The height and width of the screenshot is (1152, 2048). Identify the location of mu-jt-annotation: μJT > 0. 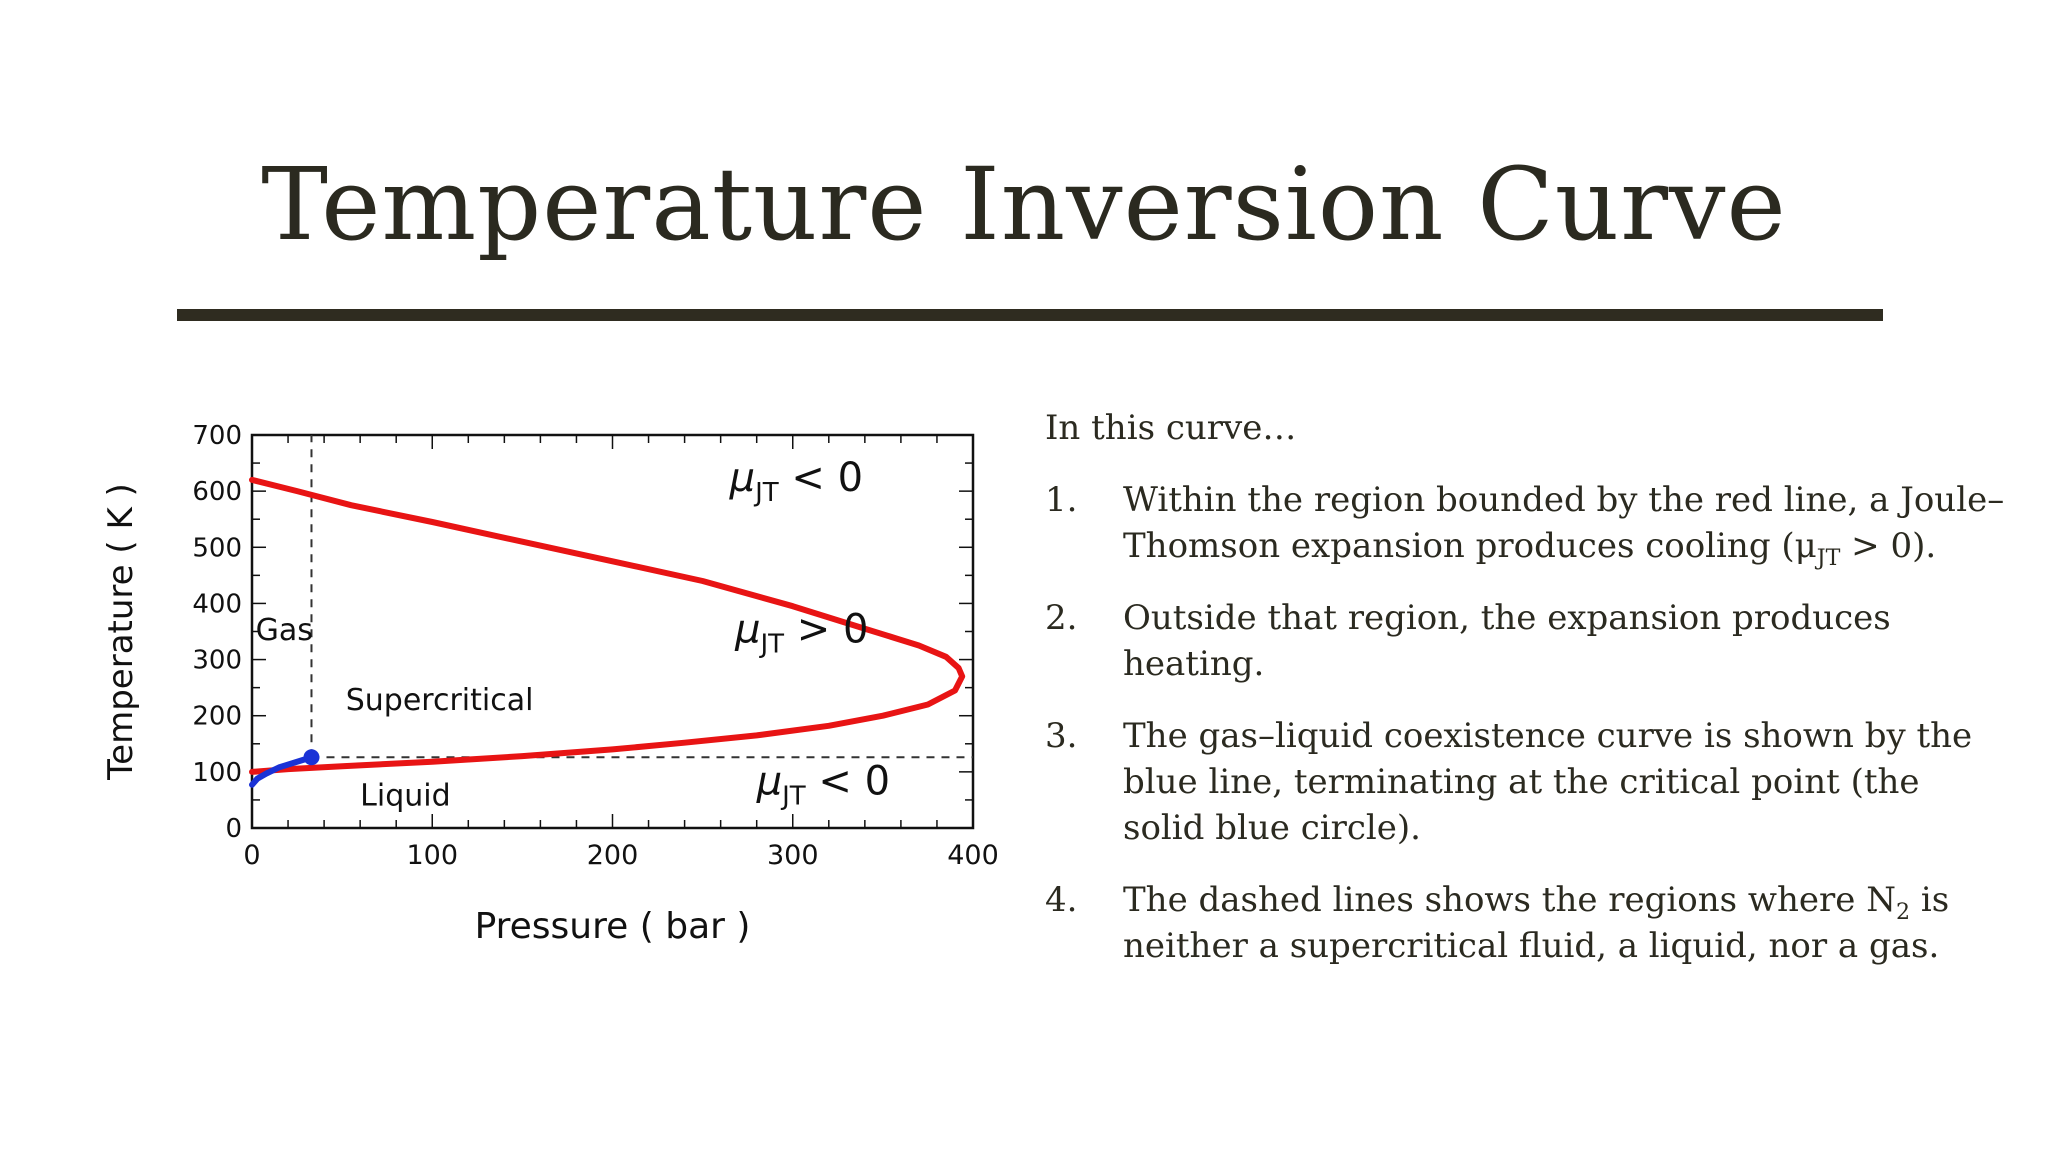
(801, 633).